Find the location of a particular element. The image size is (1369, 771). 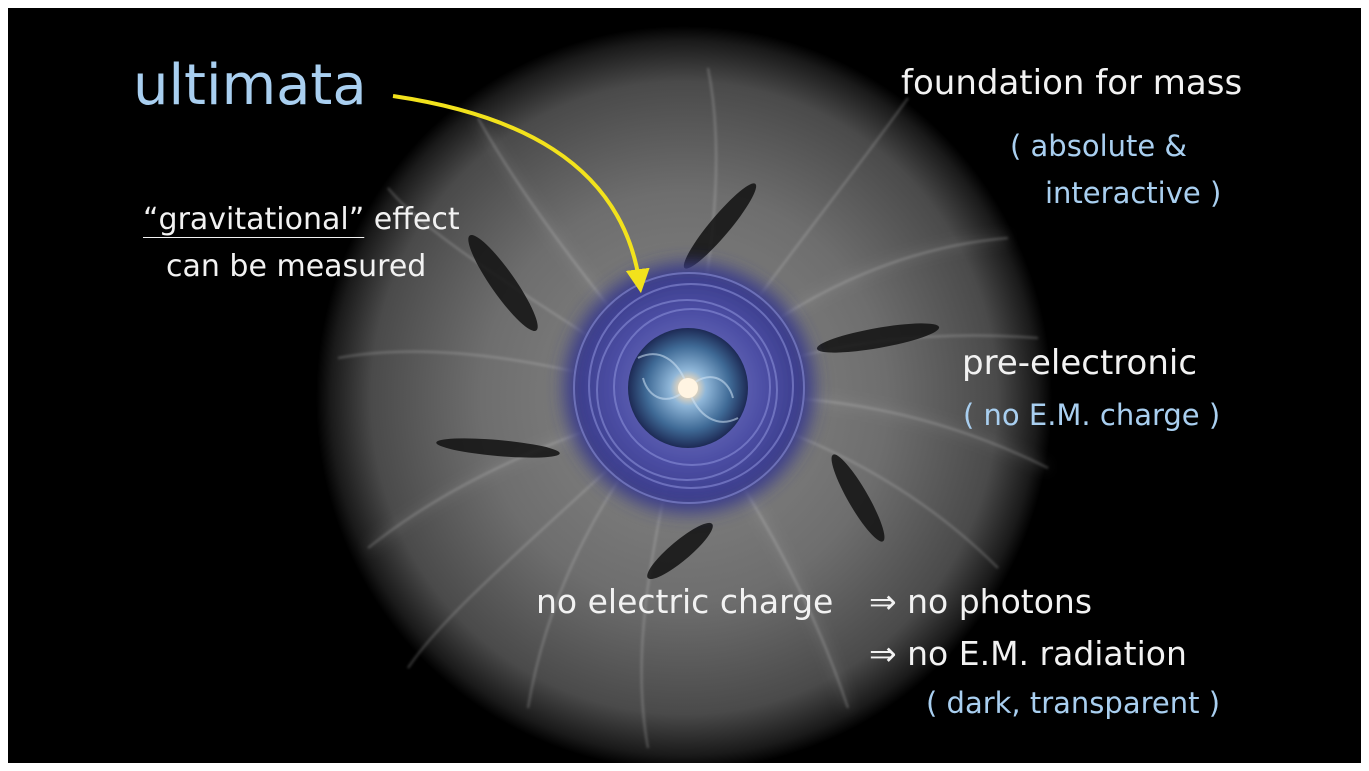

gravitational-rest: effect is located at coordinates (412, 219).